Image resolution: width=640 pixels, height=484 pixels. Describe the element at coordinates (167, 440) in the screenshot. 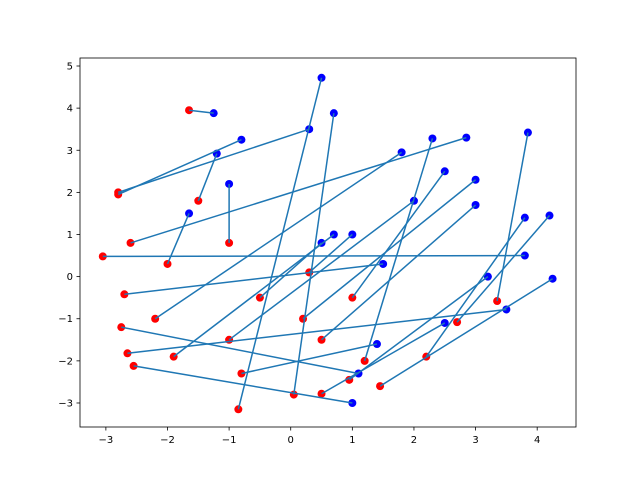

I see `x-tick-label: −2` at that location.